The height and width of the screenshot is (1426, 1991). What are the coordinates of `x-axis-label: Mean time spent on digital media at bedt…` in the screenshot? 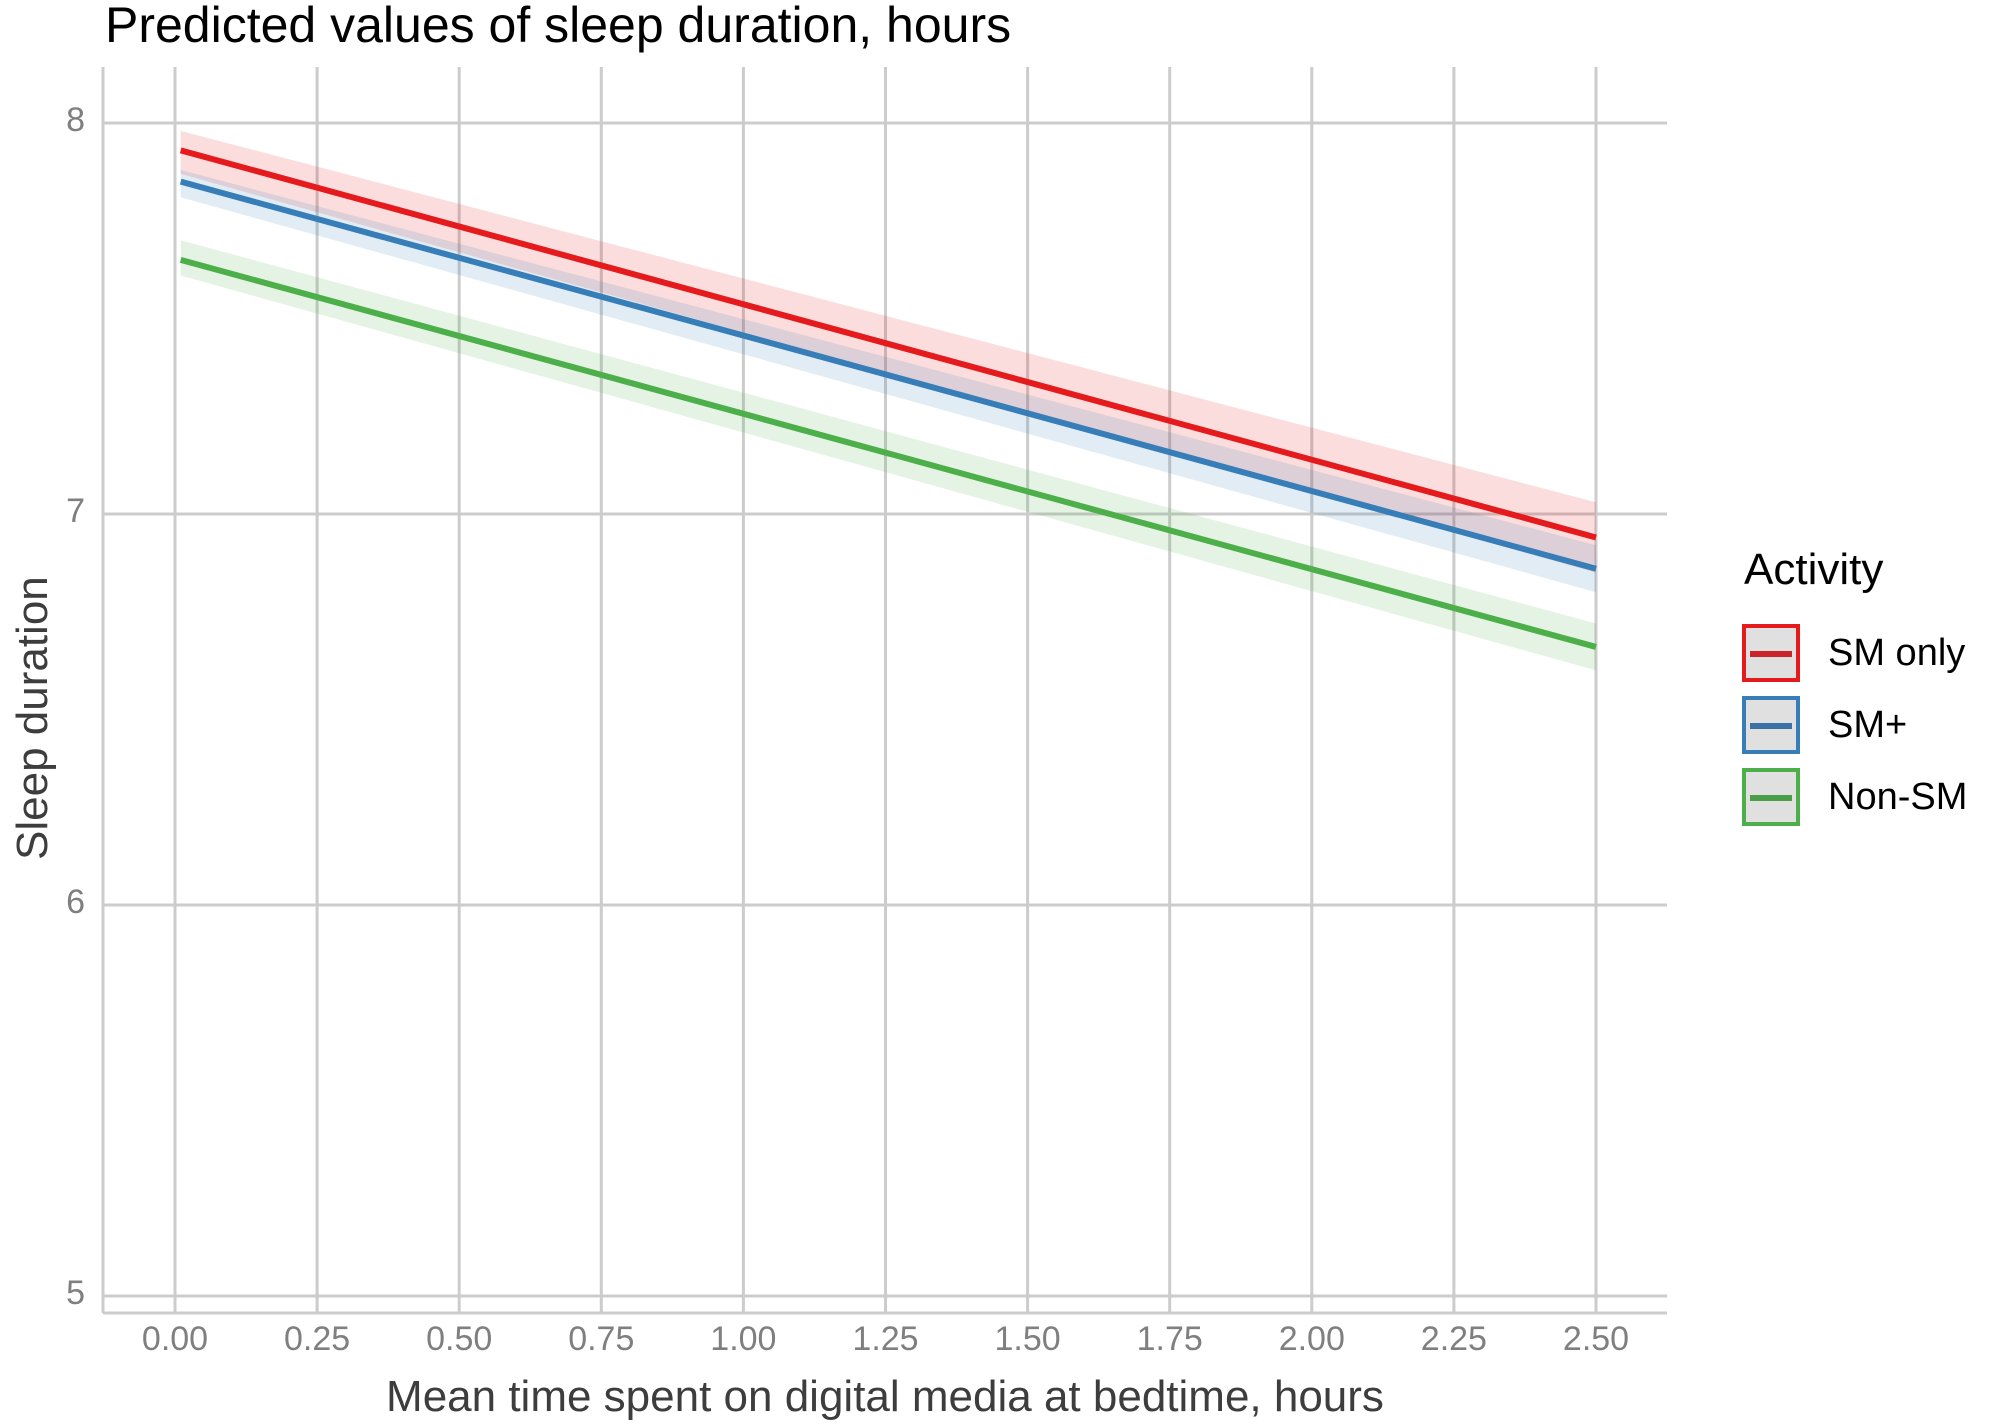 It's located at (885, 1396).